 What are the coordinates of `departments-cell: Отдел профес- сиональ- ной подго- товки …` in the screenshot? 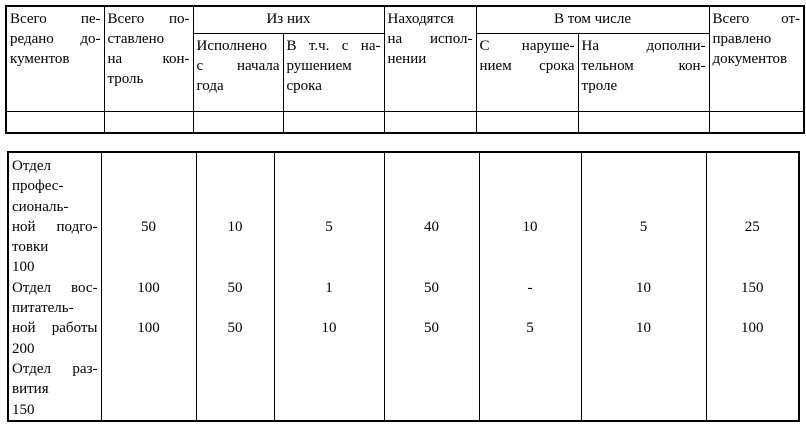 It's located at (54, 286).